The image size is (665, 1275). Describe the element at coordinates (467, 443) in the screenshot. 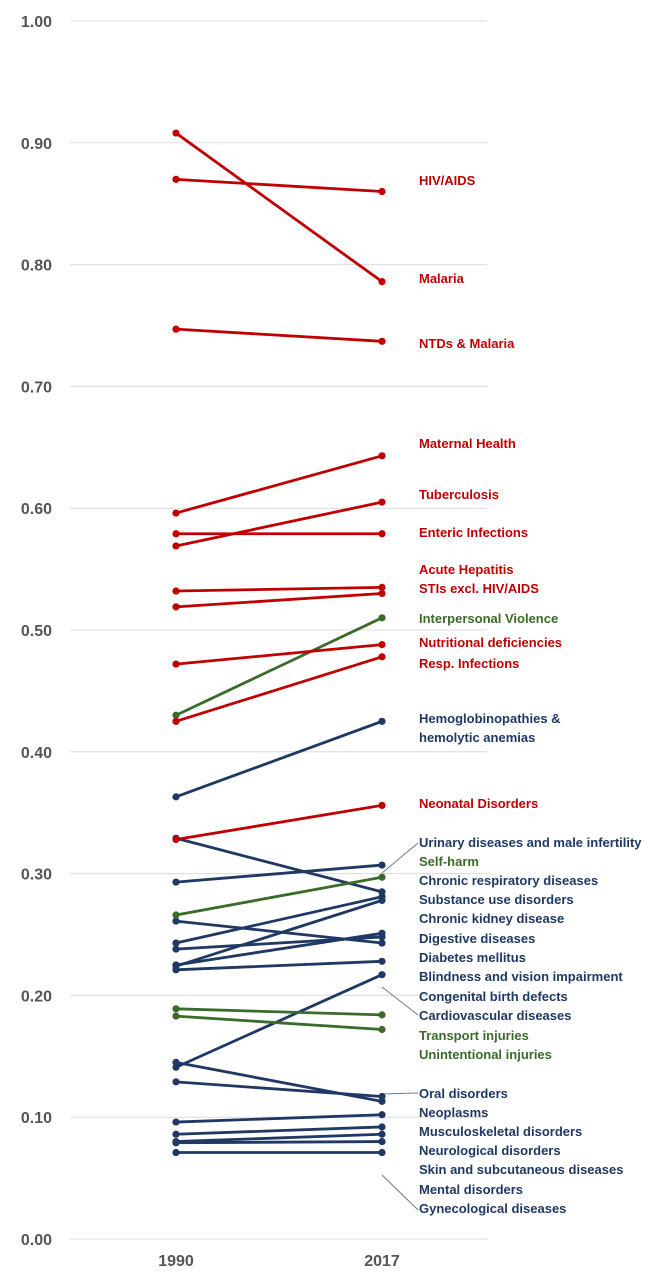

I see `series-label: Maternal Health` at that location.